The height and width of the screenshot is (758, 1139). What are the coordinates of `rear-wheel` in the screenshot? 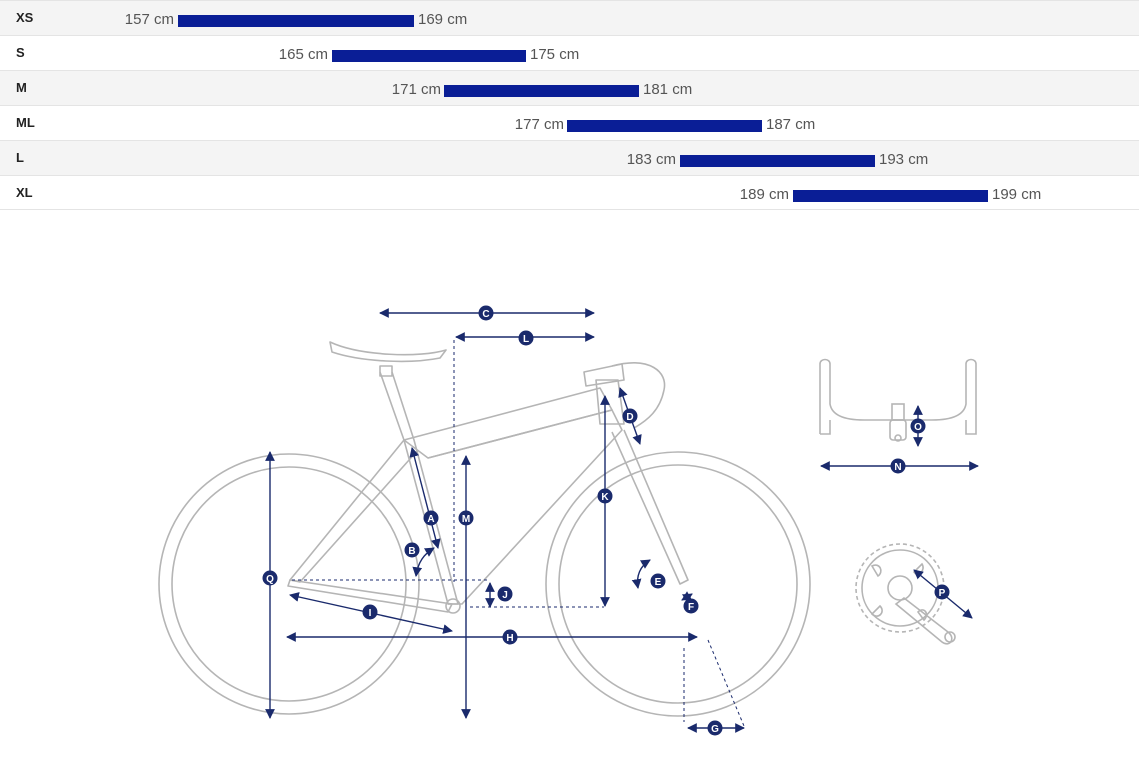 It's located at (289, 584).